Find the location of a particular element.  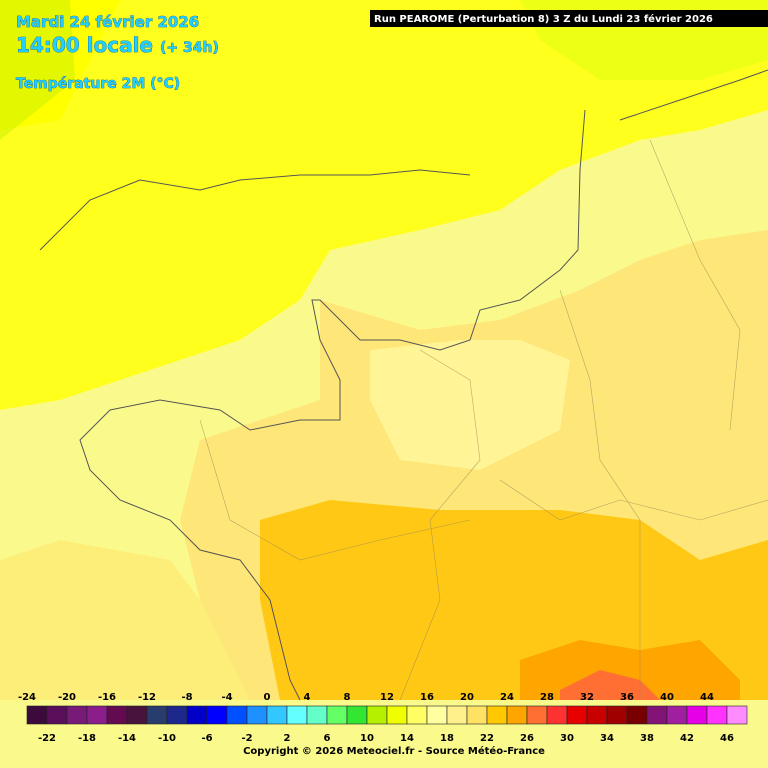

time: 14:00 locale is located at coordinates (84, 45).